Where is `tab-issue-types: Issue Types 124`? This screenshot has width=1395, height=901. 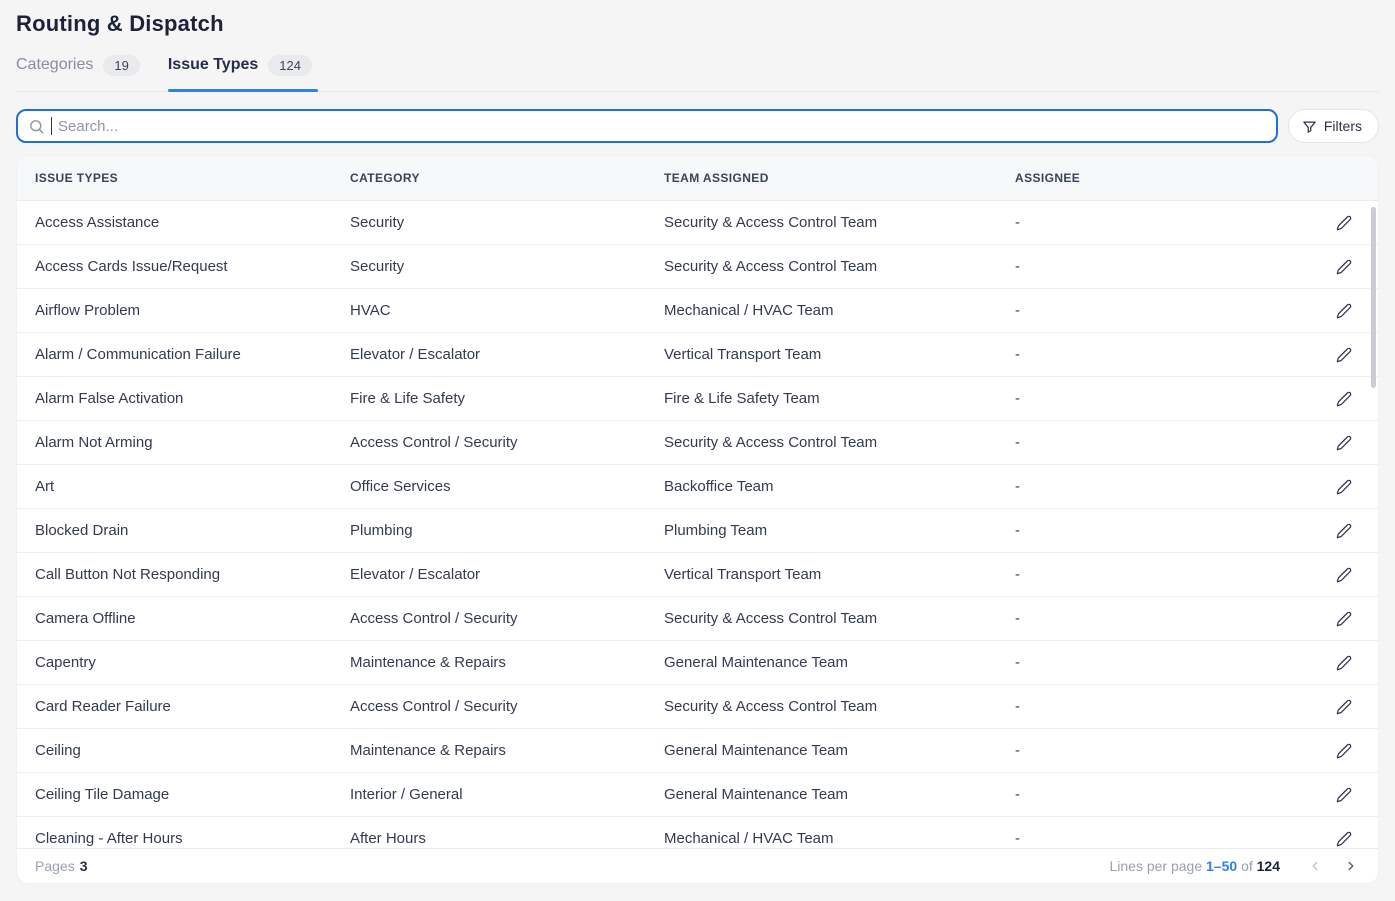 tab-issue-types: Issue Types 124 is located at coordinates (249, 71).